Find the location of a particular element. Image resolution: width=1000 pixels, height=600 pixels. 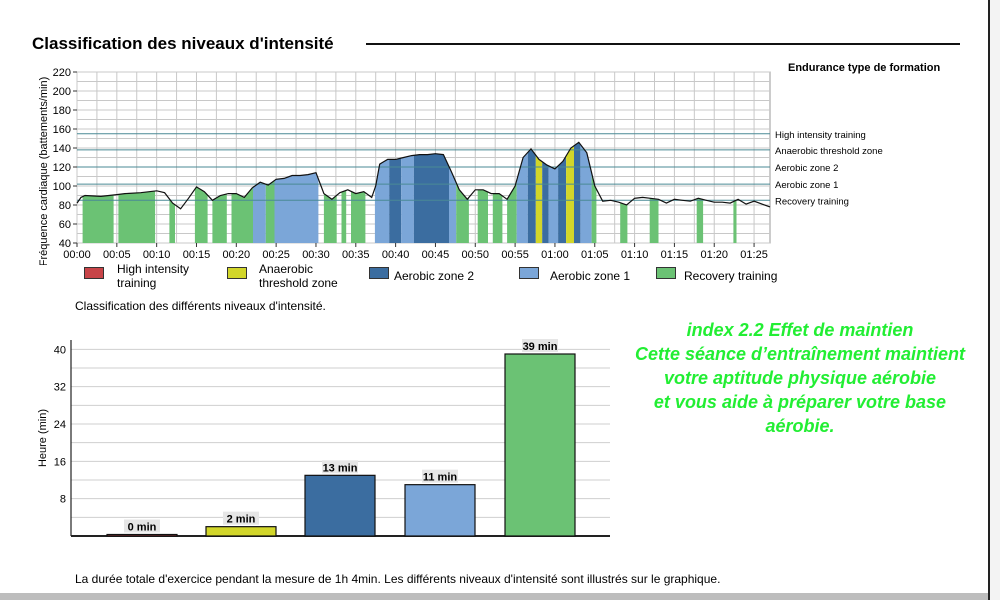

x-tick-label: 00:40 is located at coordinates (396, 255).